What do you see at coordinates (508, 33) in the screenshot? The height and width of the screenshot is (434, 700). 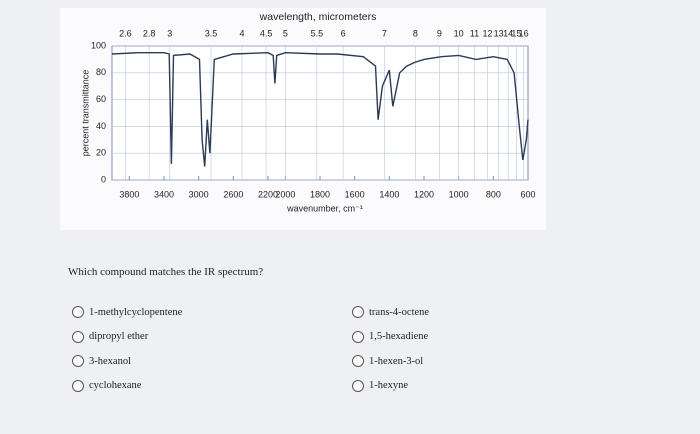 I see `x2-tick-label: 14` at bounding box center [508, 33].